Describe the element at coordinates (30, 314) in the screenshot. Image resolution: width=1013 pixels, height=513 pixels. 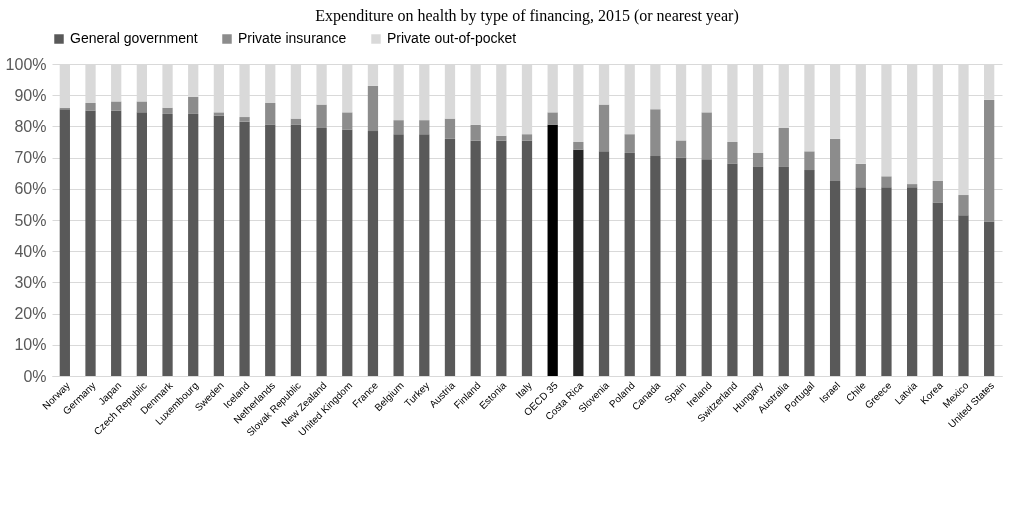
I see `y-tick-label: 20%` at that location.